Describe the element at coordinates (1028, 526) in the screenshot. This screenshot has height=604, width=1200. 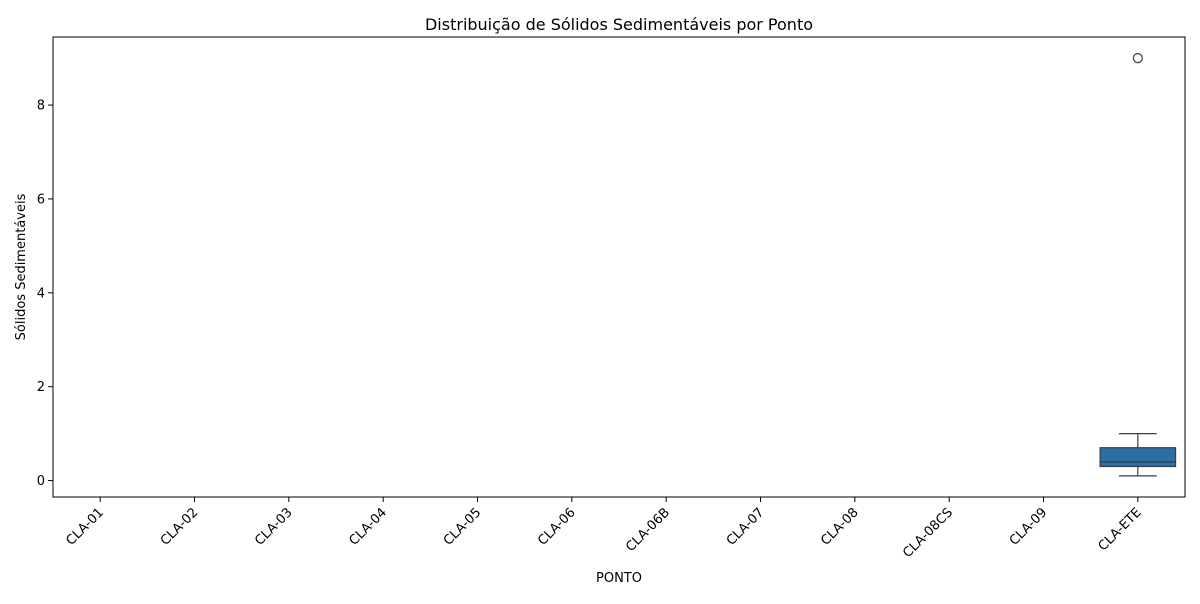
I see `x-tick-label: CLA-09` at that location.